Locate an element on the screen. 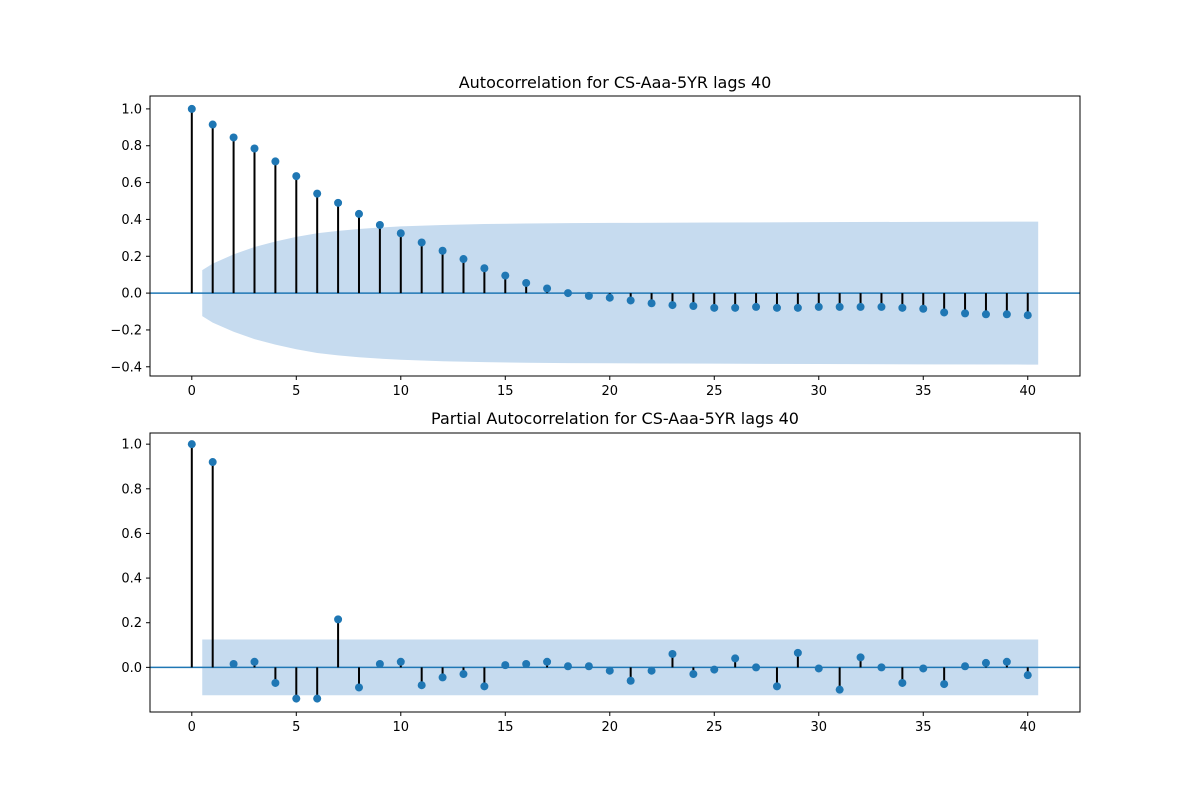  acf-xtick-label-15: 15 is located at coordinates (505, 391).